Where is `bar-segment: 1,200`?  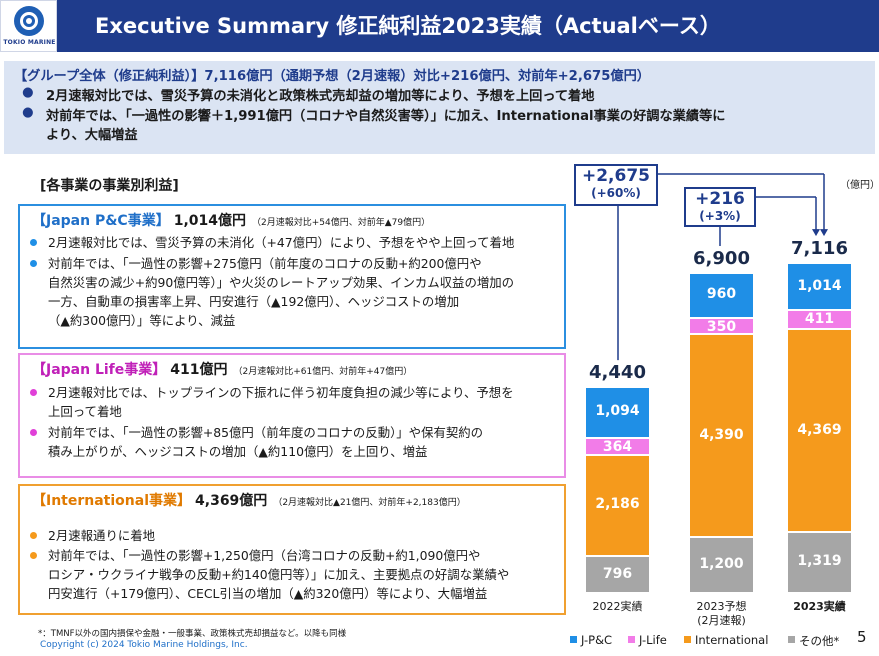
bar-segment: 1,200 is located at coordinates (721, 565).